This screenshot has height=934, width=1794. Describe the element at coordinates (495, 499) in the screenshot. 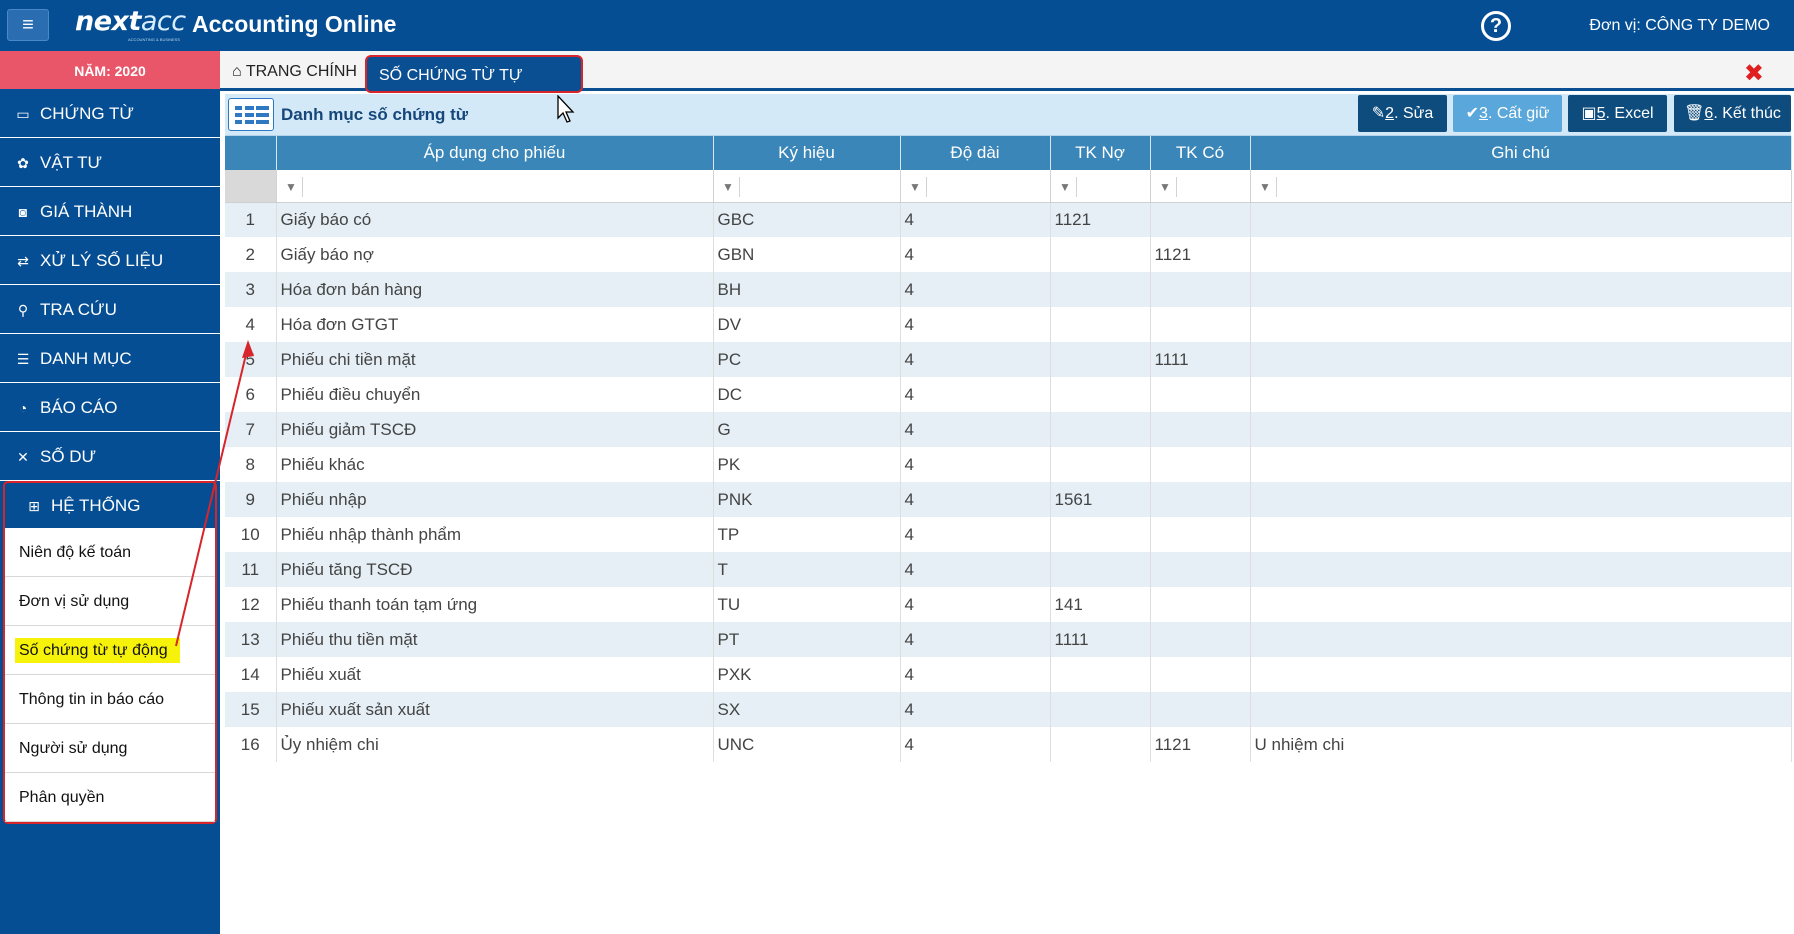

I see `table-cell: Phiếu nhập` at that location.